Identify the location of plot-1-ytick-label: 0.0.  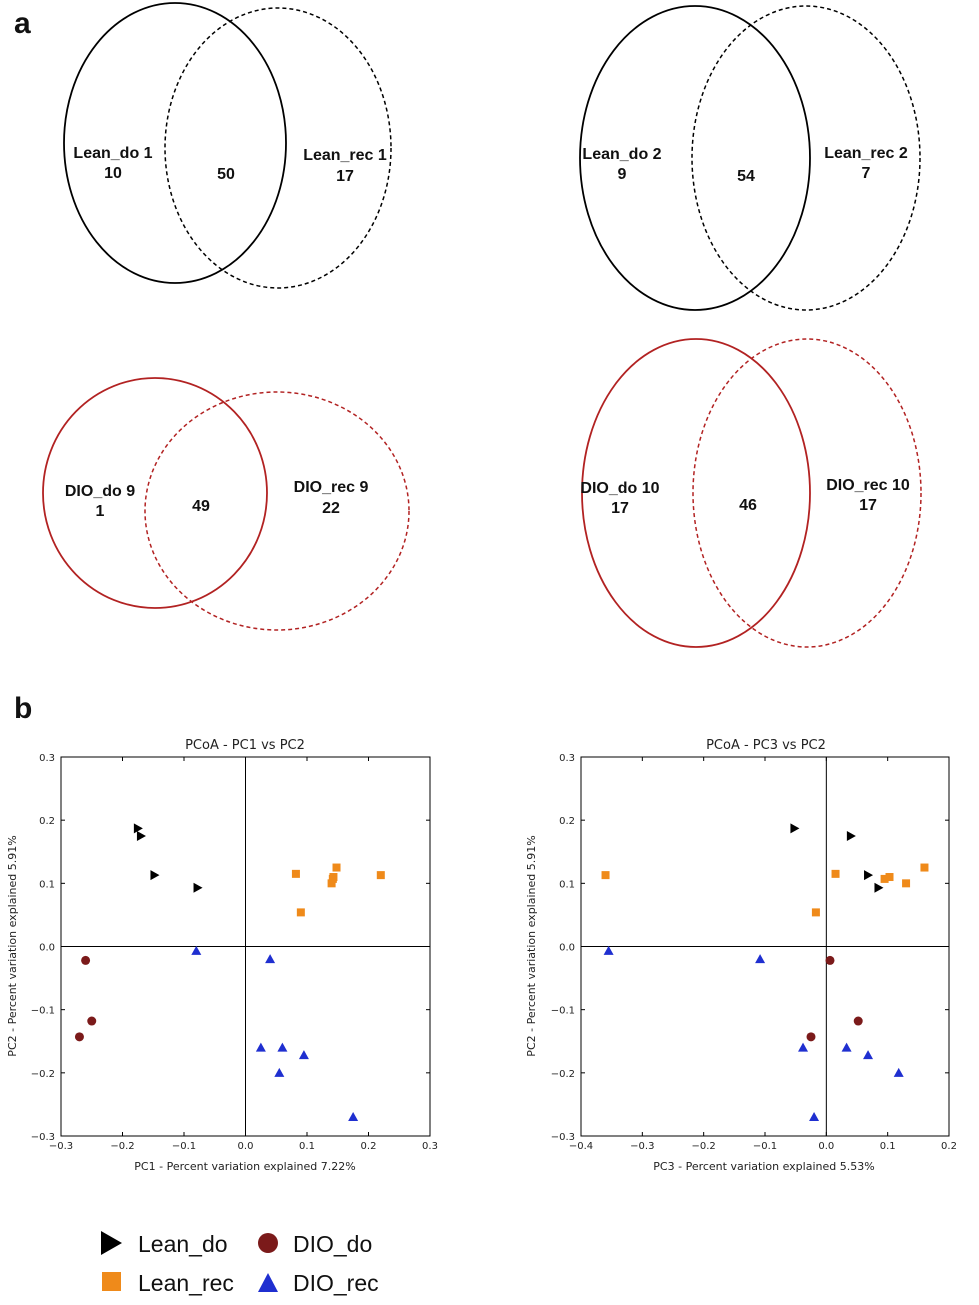
(47, 948).